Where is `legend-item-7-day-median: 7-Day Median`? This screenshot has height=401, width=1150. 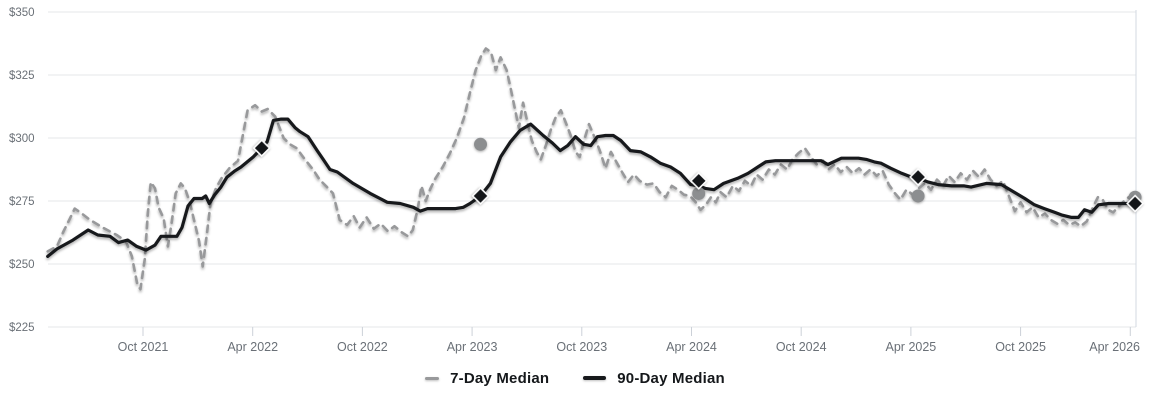
legend-item-7-day-median: 7-Day Median is located at coordinates (487, 378).